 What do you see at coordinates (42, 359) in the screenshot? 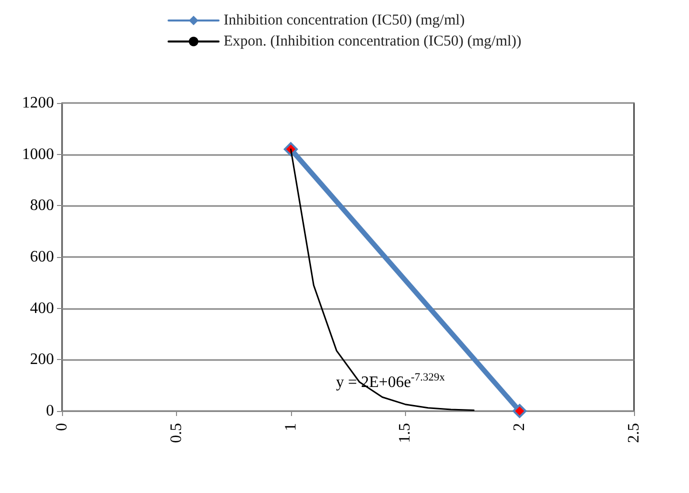
I see `y-tick-label: 200` at bounding box center [42, 359].